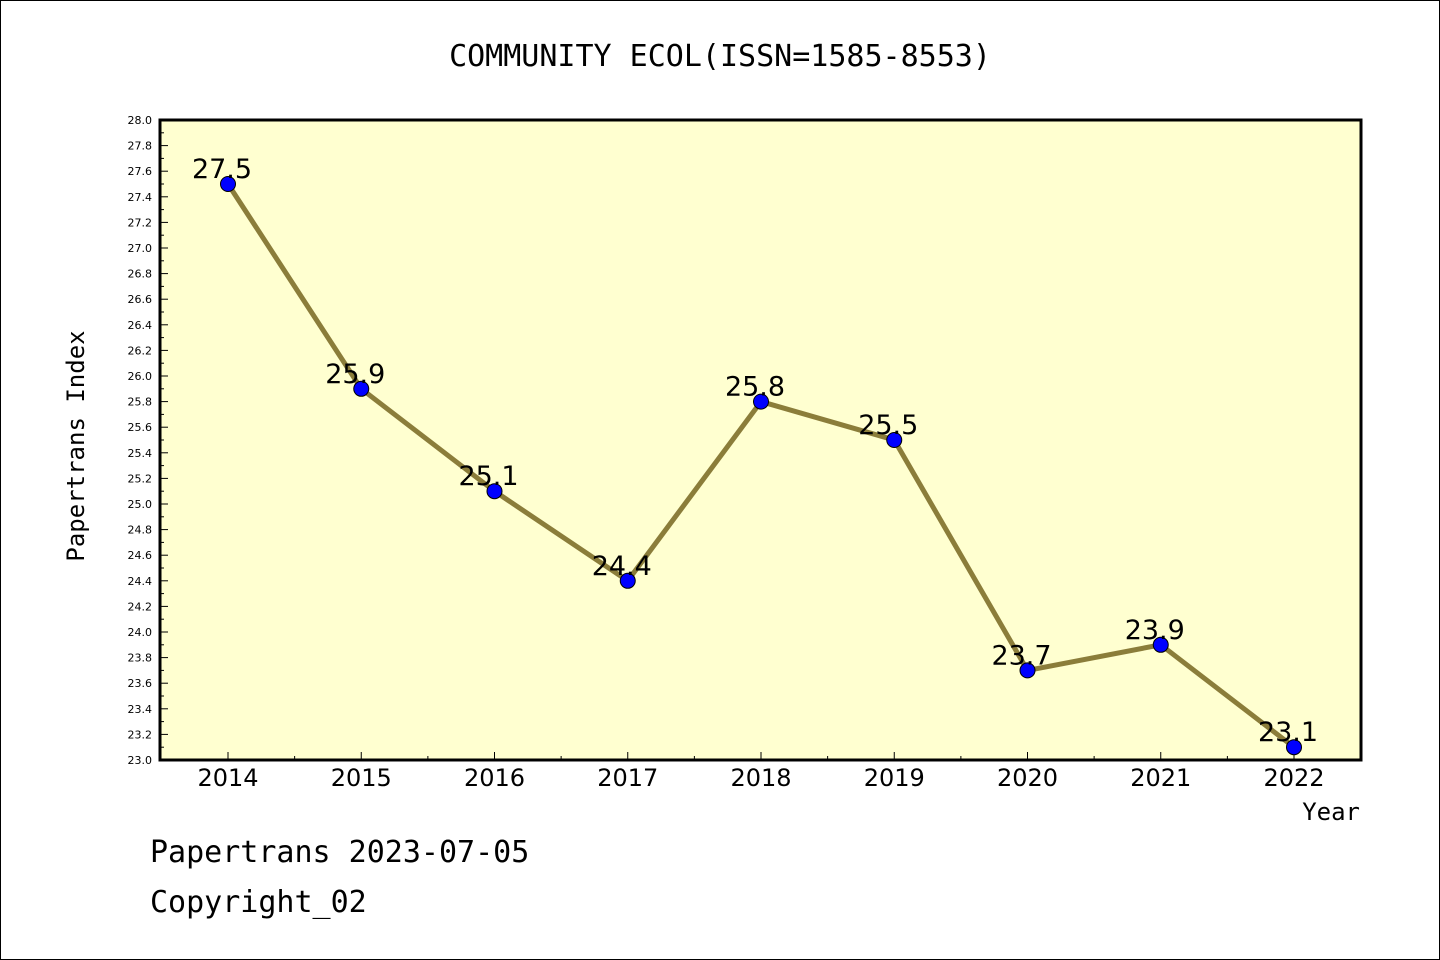  I want to click on y-tick-label: 27.4, so click(140, 197).